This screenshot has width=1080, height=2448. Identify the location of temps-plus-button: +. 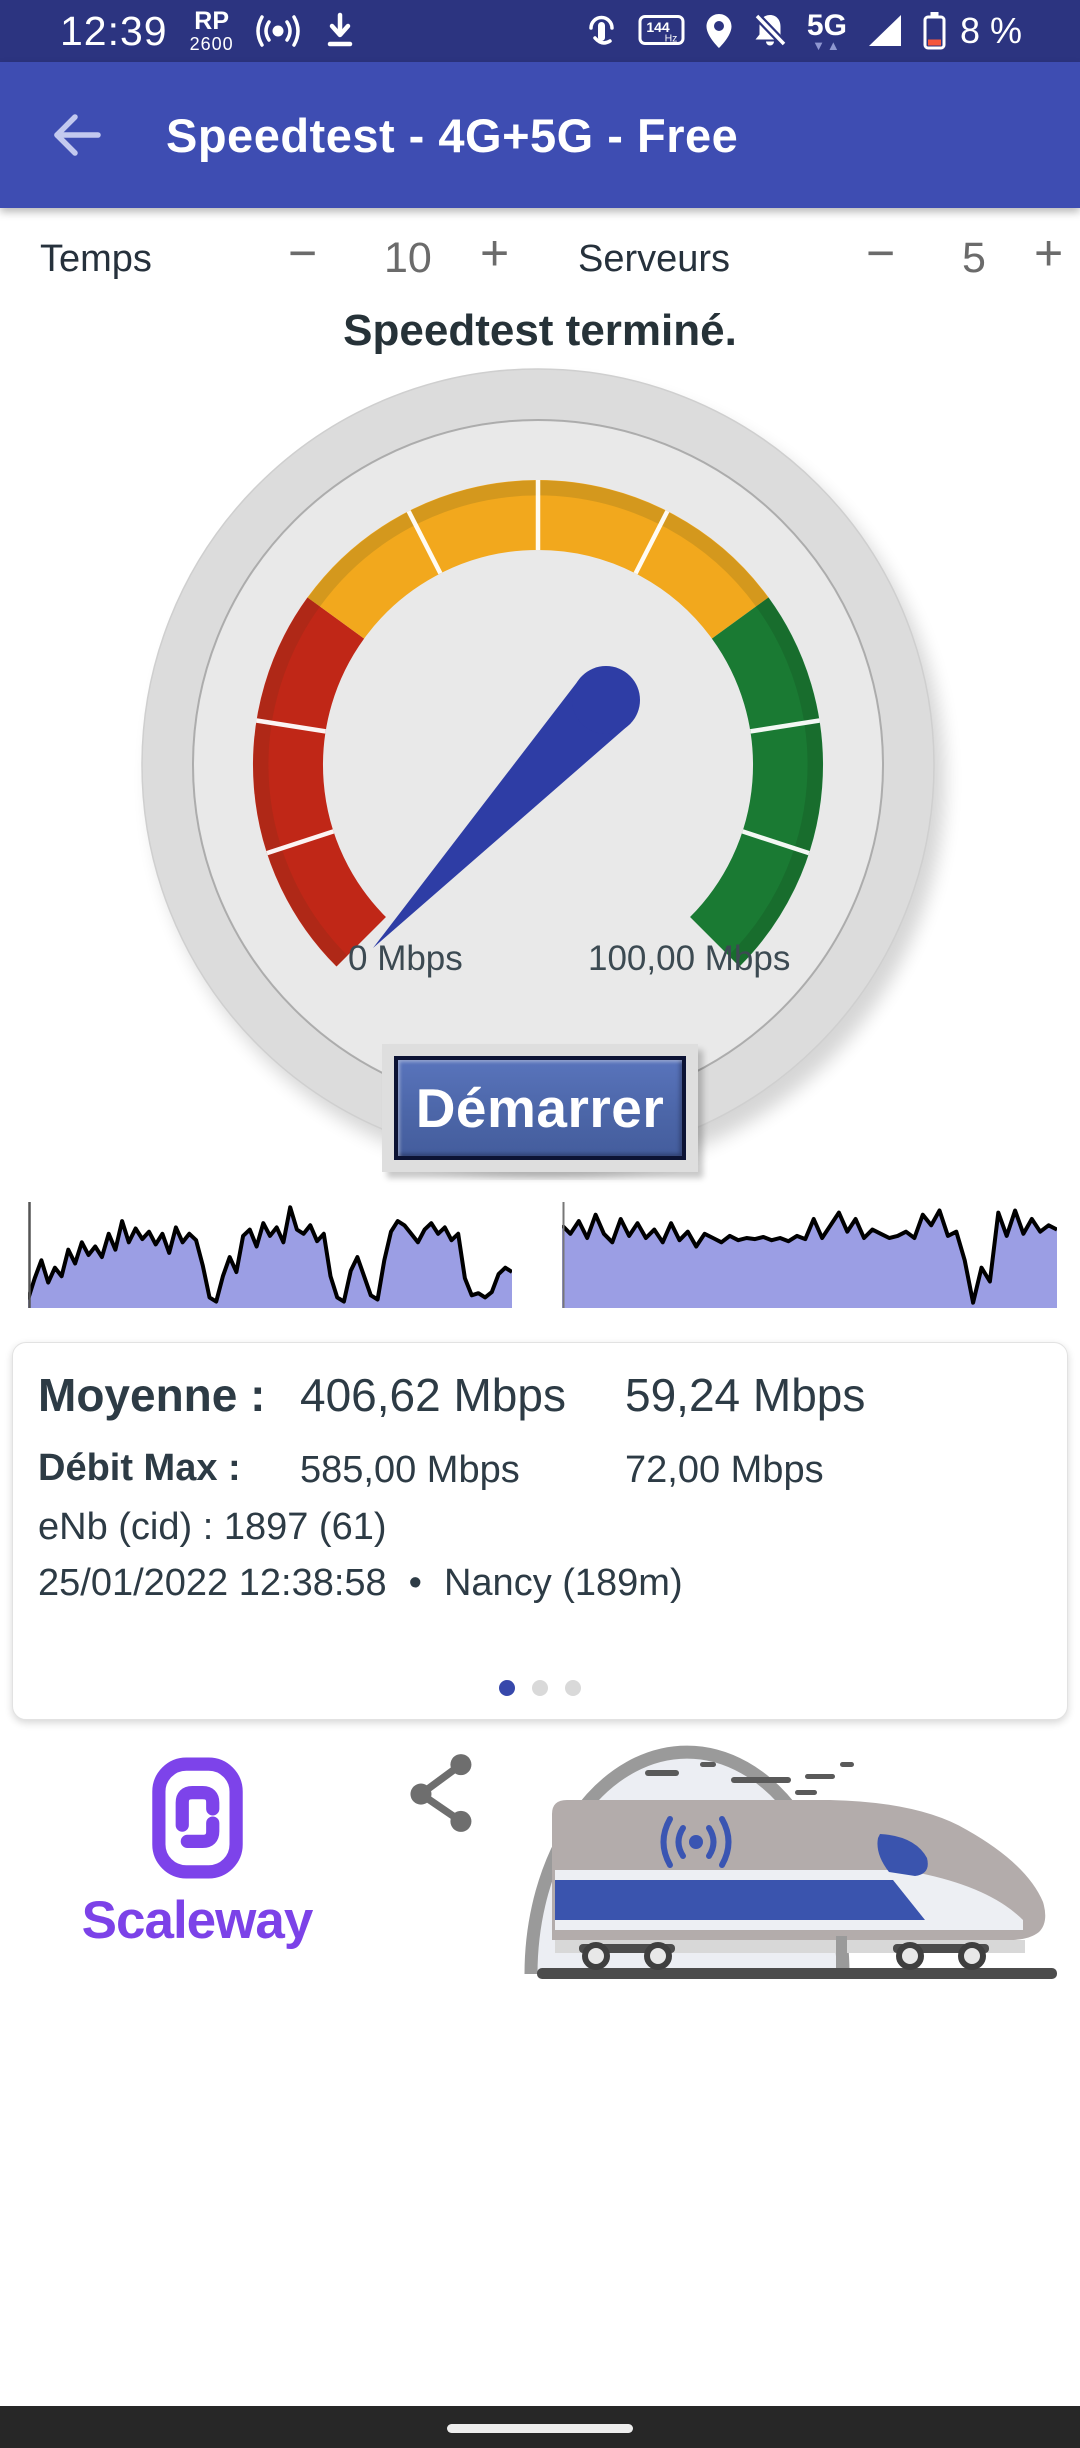
(495, 253).